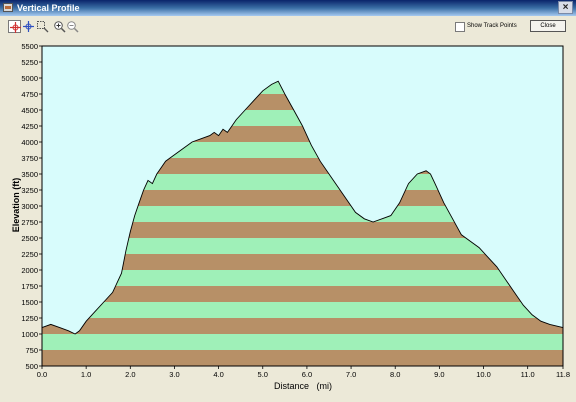  Describe the element at coordinates (548, 26) in the screenshot. I see `close-button: Close` at that location.